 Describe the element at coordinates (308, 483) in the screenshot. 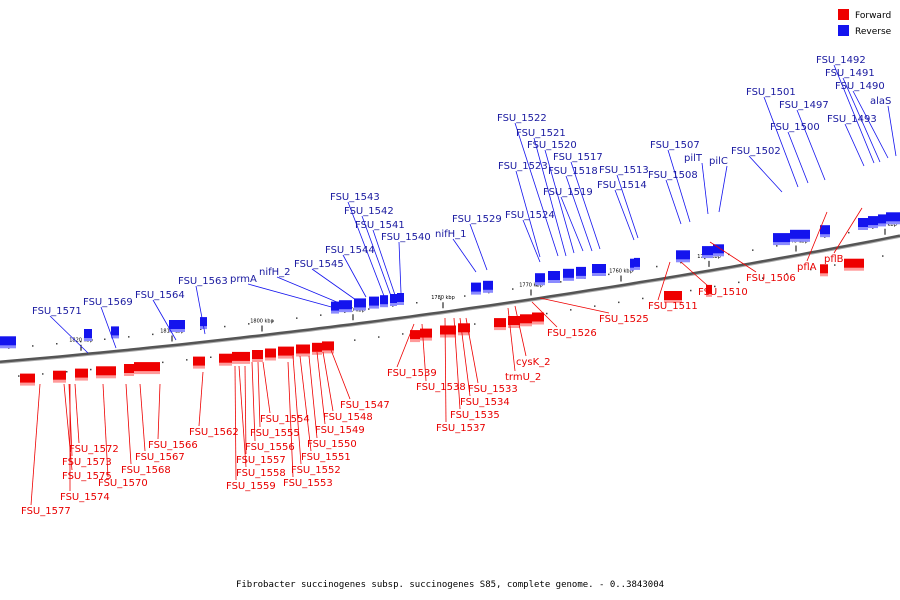

I see `gene-label-fsu_1553: FSU_1553` at that location.